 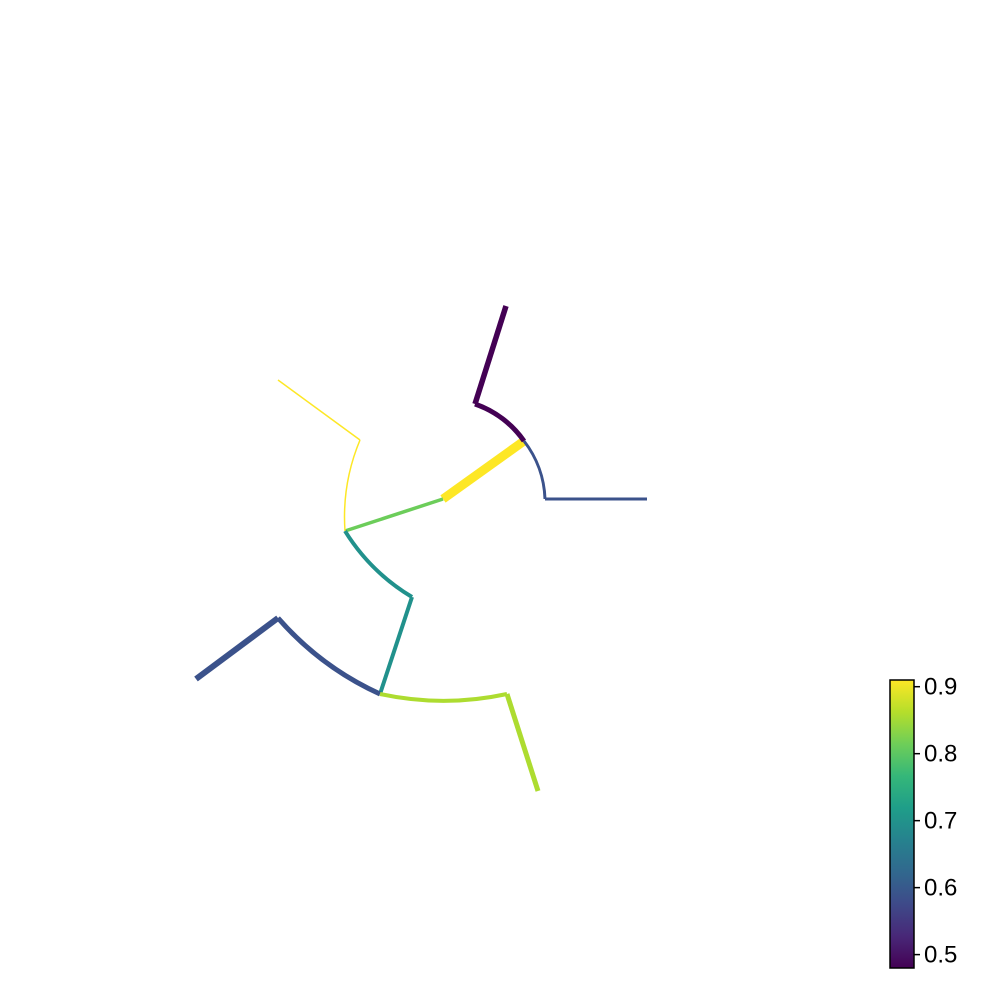 What do you see at coordinates (940, 955) in the screenshot?
I see `colorbar-tick-label: 0.5` at bounding box center [940, 955].